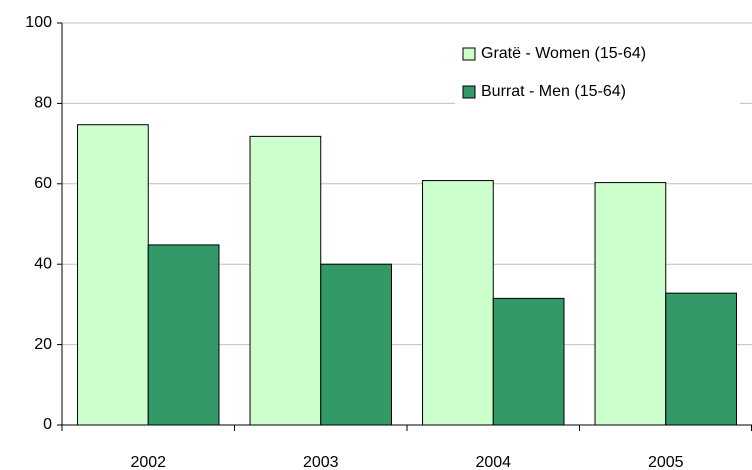 The height and width of the screenshot is (470, 752). Describe the element at coordinates (666, 462) in the screenshot. I see `x-tick-label: 2005` at that location.